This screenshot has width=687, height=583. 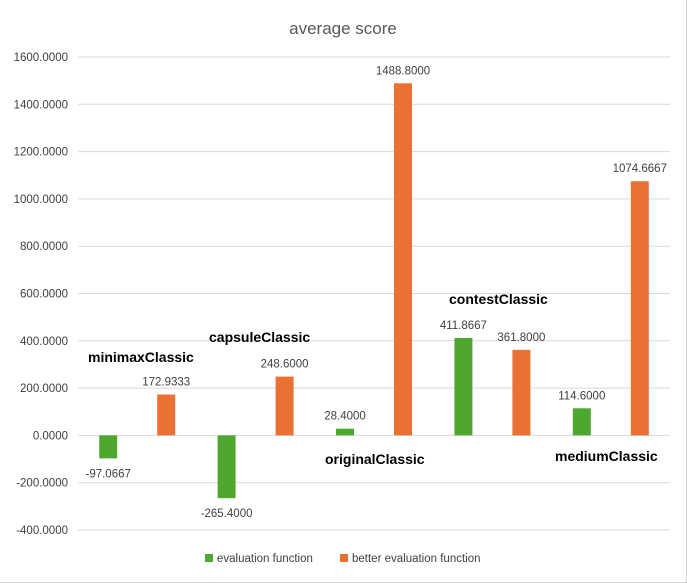 I want to click on data-label: 28.4000, so click(x=345, y=417).